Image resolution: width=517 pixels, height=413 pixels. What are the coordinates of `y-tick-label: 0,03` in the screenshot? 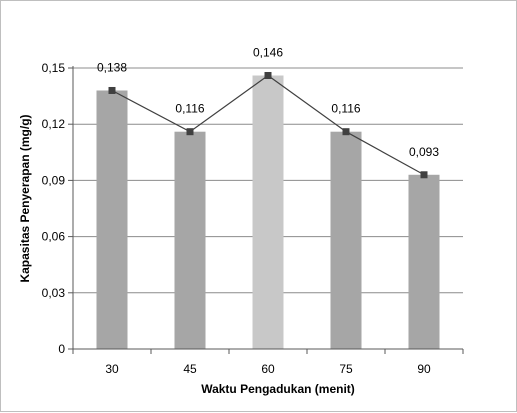 It's located at (54, 293).